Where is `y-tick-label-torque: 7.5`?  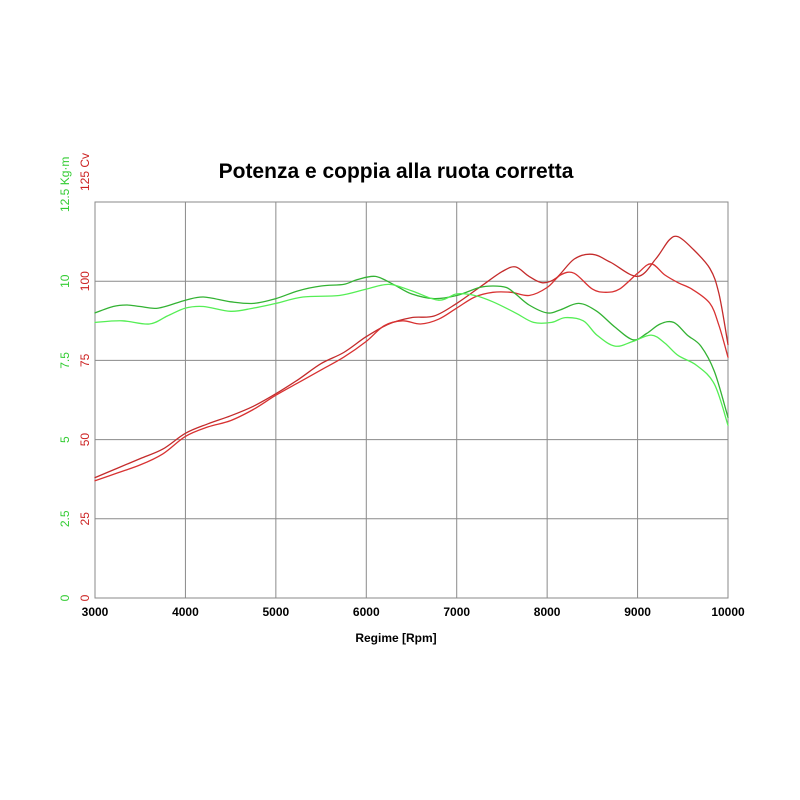 y-tick-label-torque: 7.5 is located at coordinates (65, 360).